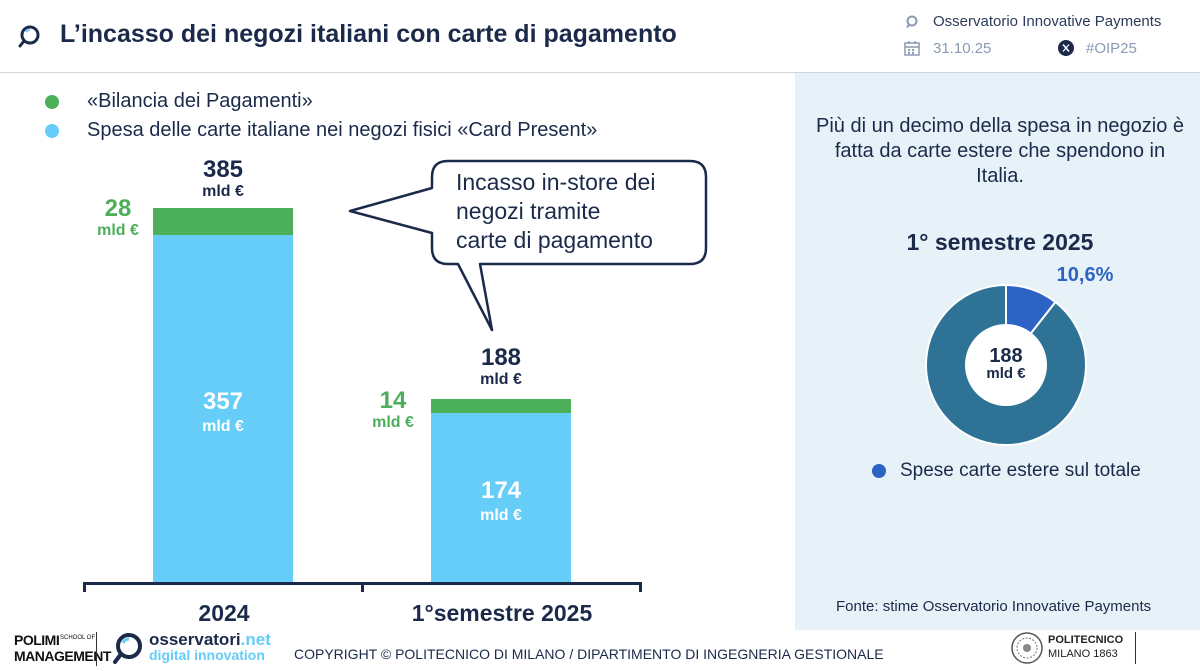 This screenshot has width=1200, height=671. Describe the element at coordinates (962, 48) in the screenshot. I see `date: 31.10.25` at that location.